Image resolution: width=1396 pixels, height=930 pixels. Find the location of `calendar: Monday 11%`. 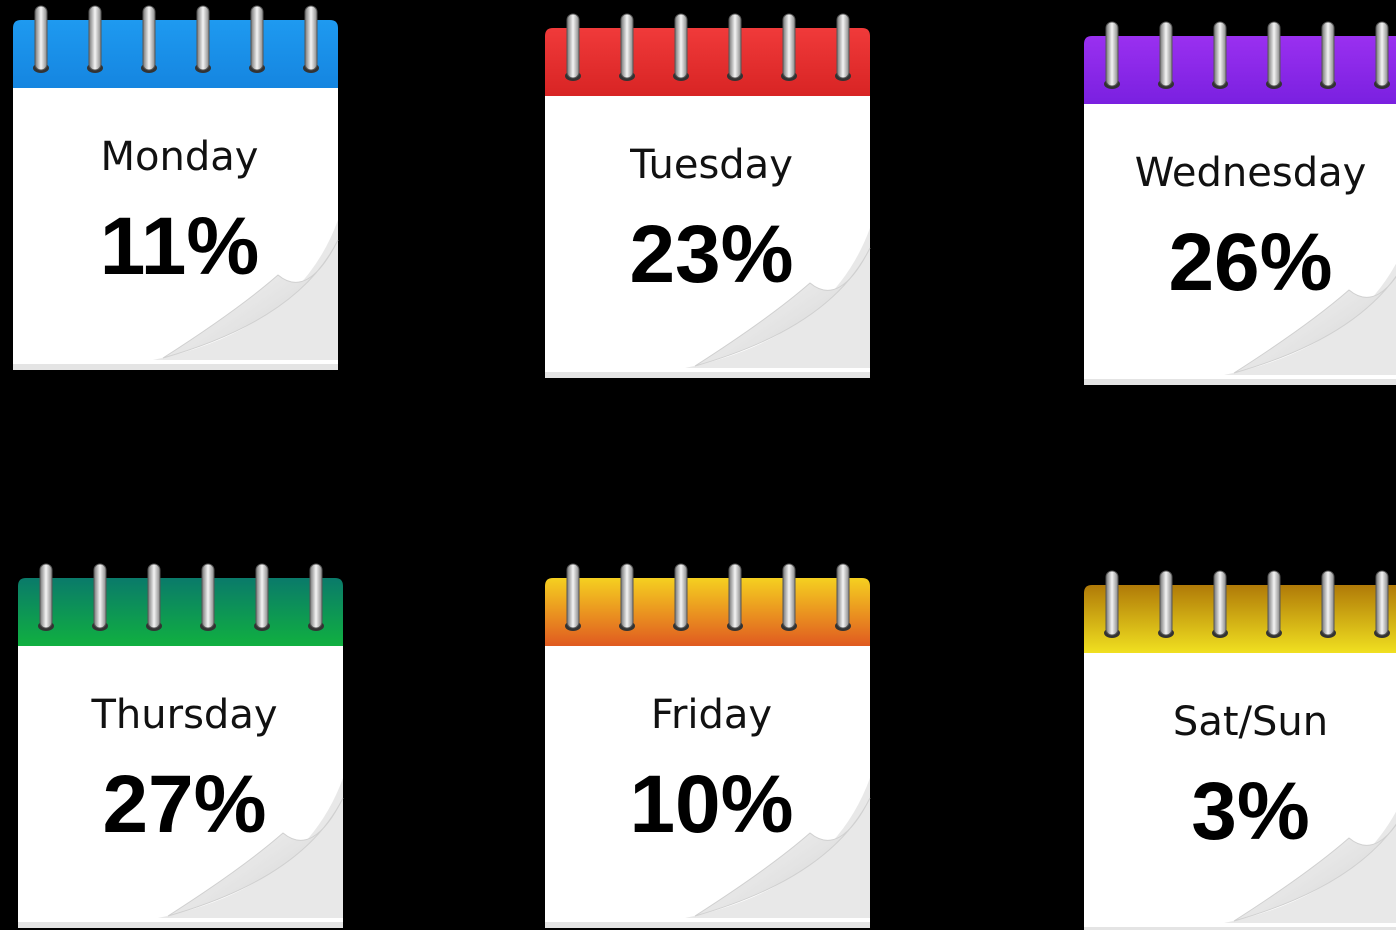

calendar: Monday 11% is located at coordinates (176, 187).